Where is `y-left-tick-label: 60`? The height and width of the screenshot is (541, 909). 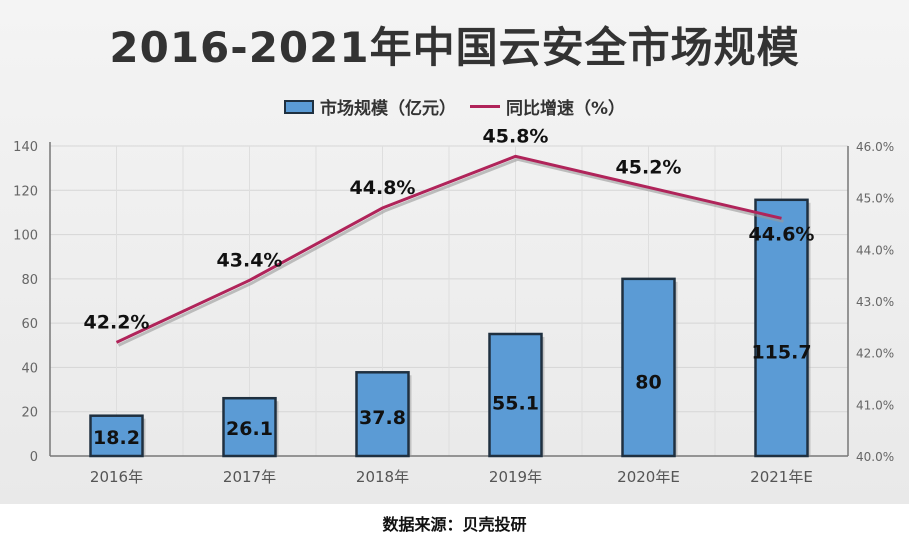
y-left-tick-label: 60 is located at coordinates (29, 324).